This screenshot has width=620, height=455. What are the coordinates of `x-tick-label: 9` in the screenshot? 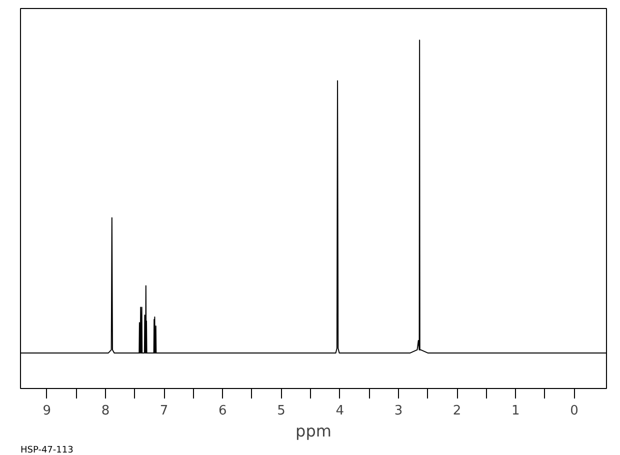 It's located at (47, 411).